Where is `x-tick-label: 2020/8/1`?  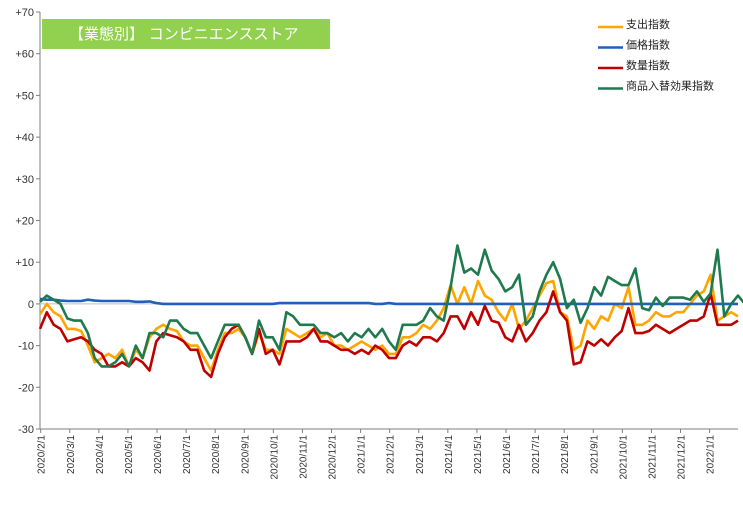 x-tick-label: 2020/8/1 is located at coordinates (216, 454).